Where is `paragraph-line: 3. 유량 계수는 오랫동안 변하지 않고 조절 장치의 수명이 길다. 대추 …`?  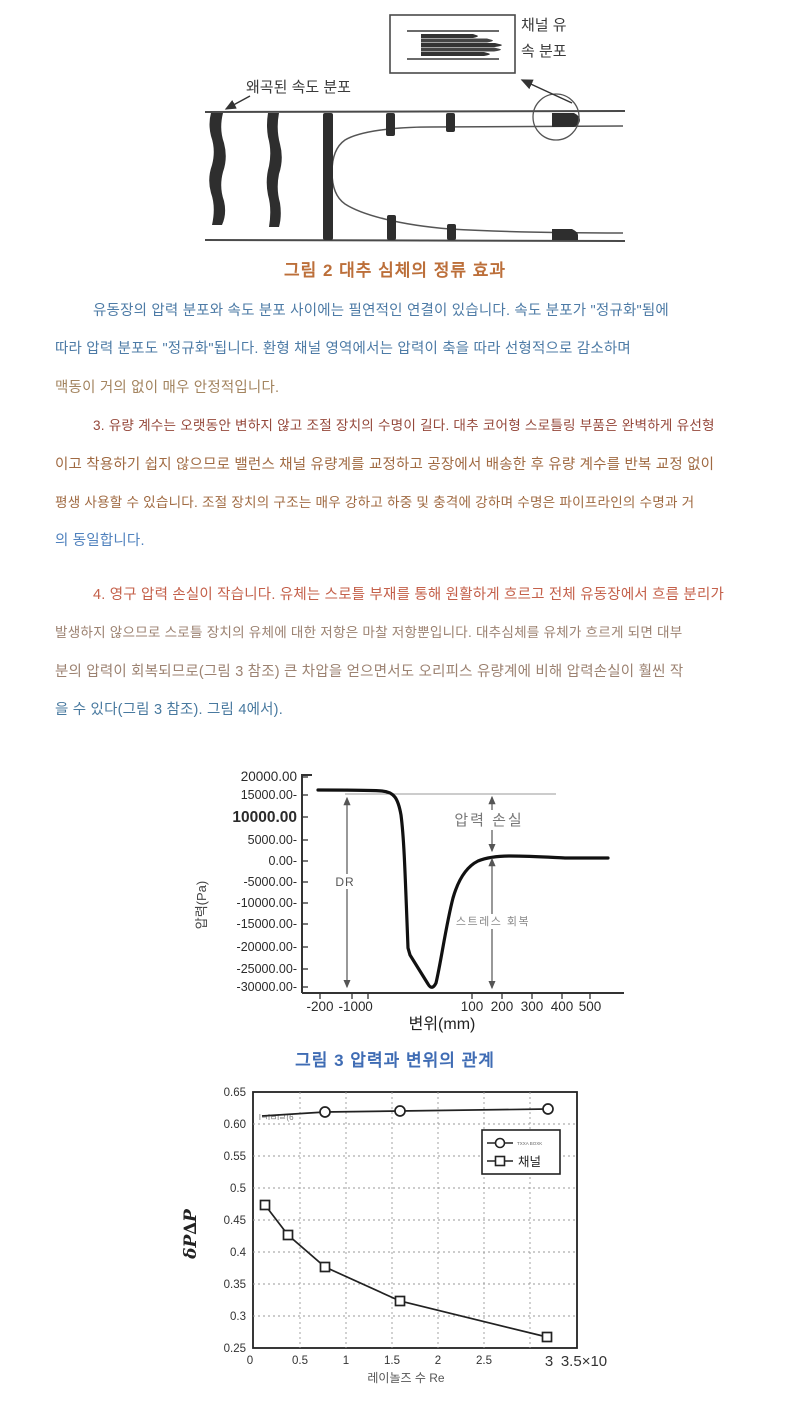 paragraph-line: 3. 유량 계수는 오랫동안 변하지 않고 조절 장치의 수명이 길다. 대추 … is located at coordinates (404, 426).